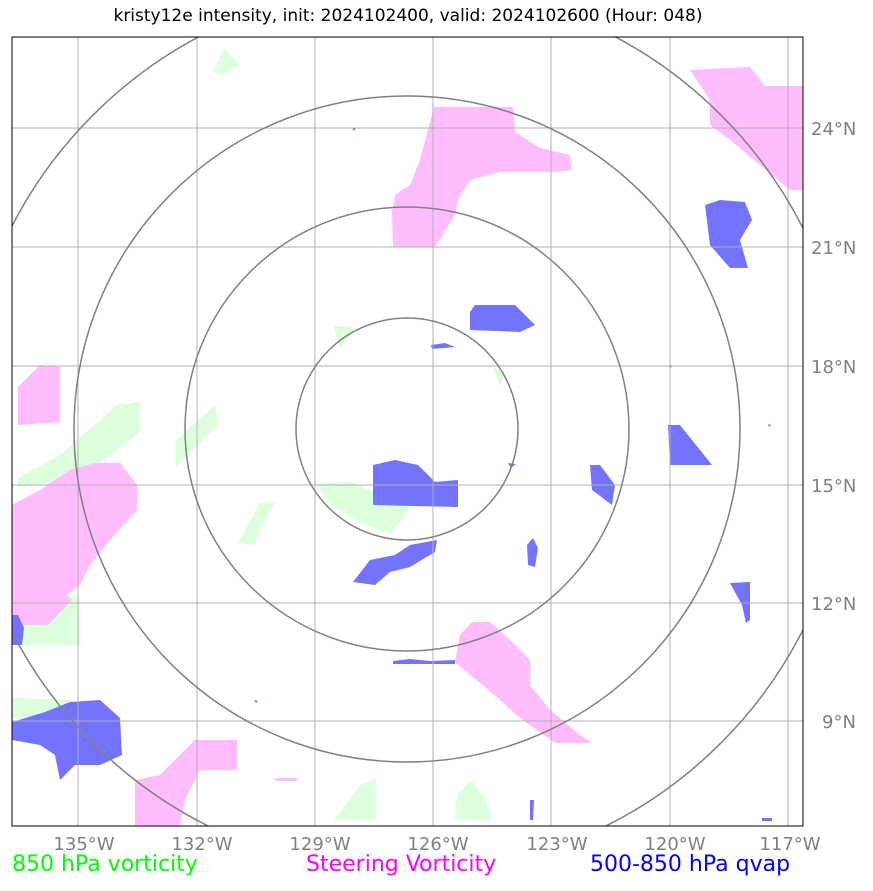 The width and height of the screenshot is (873, 891). Describe the element at coordinates (319, 844) in the screenshot. I see `x-tick-label: 129°W` at that location.